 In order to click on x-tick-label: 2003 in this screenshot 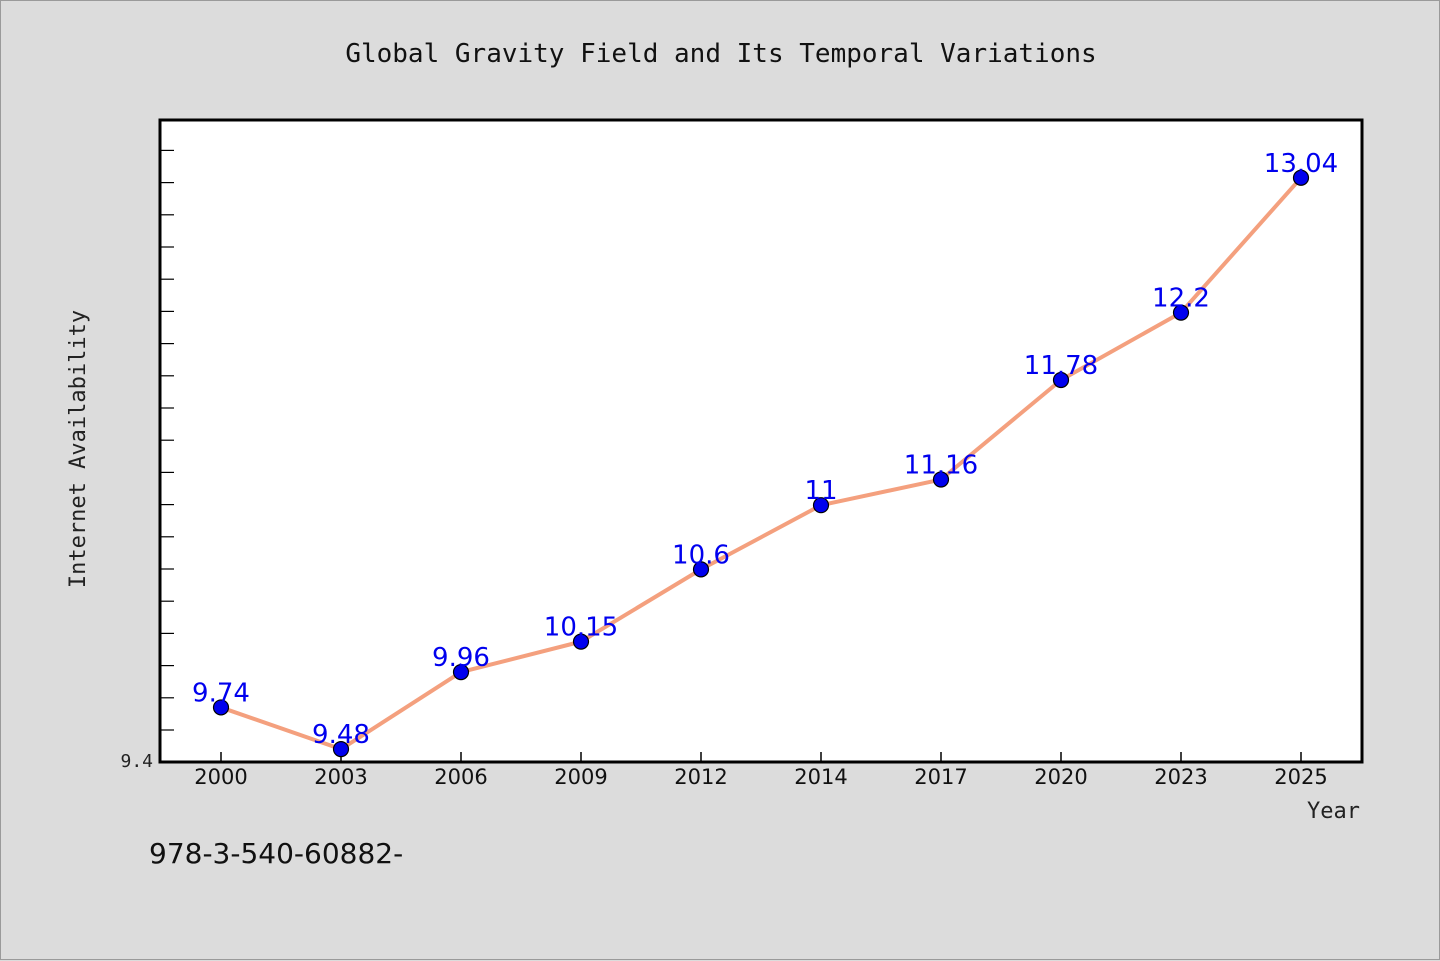, I will do `click(340, 777)`.